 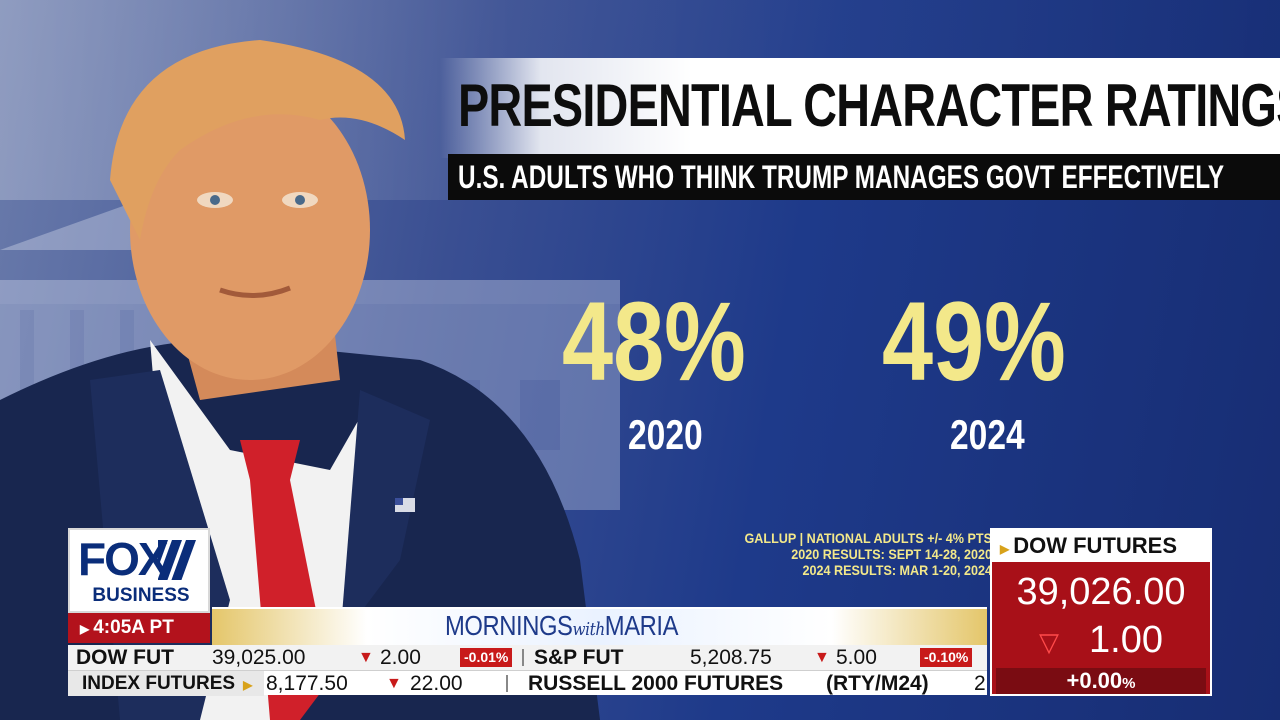 I want to click on network-logo: FOX BUSINESS, so click(x=139, y=570).